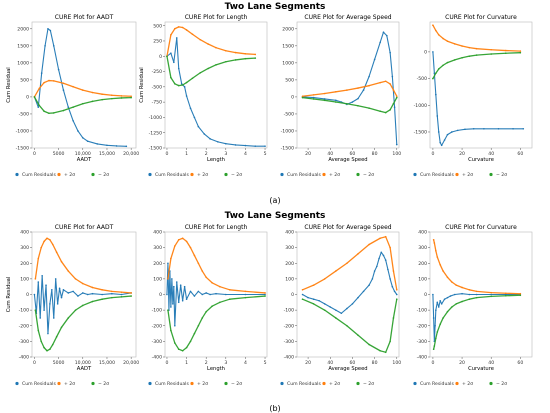 The width and height of the screenshot is (550, 413). Describe the element at coordinates (347, 227) in the screenshot. I see `panel-title: CURE Plot for Average Speed` at that location.